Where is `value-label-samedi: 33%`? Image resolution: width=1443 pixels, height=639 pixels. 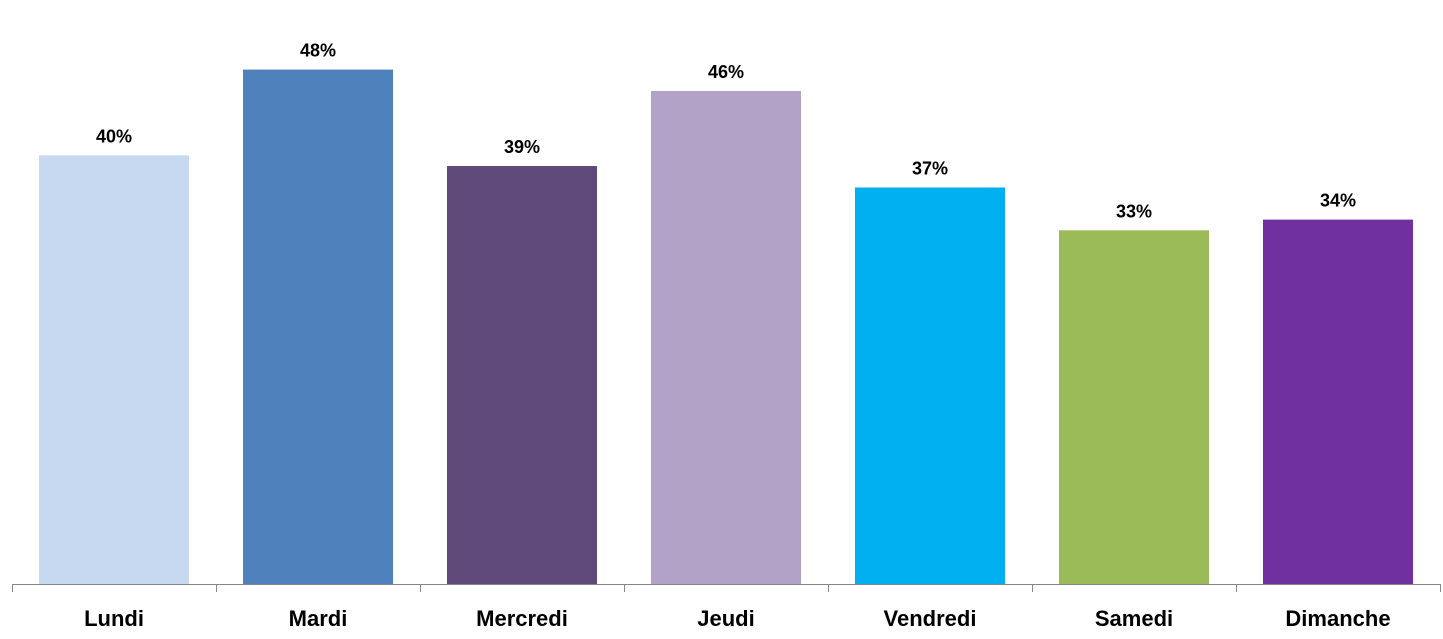
value-label-samedi: 33% is located at coordinates (1134, 211).